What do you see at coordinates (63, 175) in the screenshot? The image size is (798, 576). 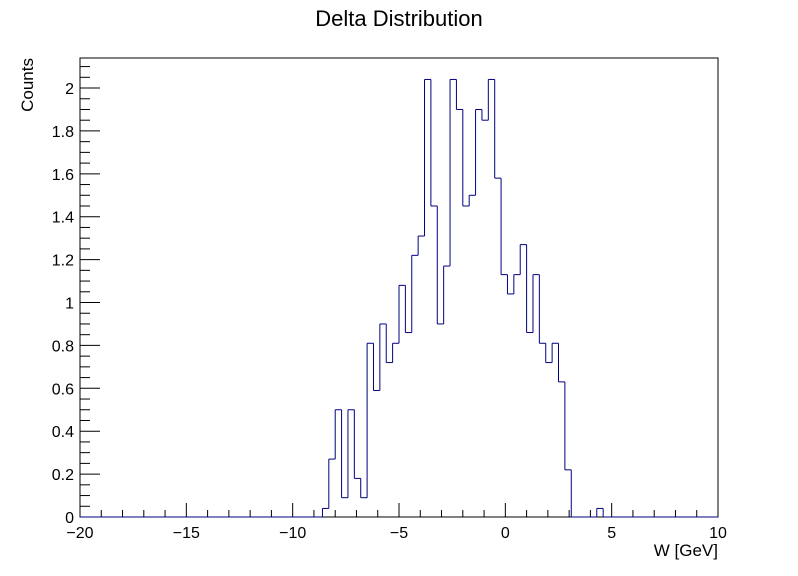 I see `y-tick-label: 1.6` at bounding box center [63, 175].